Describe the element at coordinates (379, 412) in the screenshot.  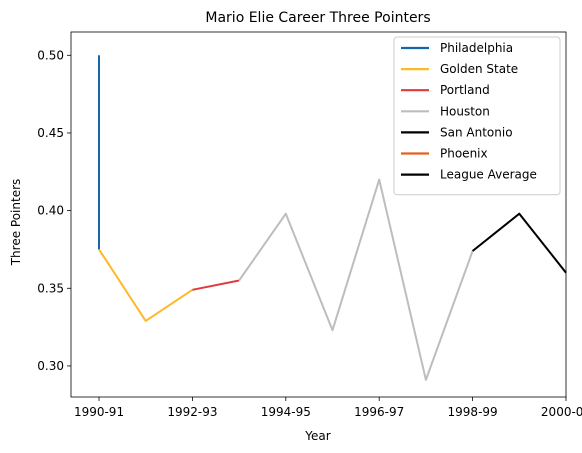
I see `x-tick-label: 1996-97` at that location.